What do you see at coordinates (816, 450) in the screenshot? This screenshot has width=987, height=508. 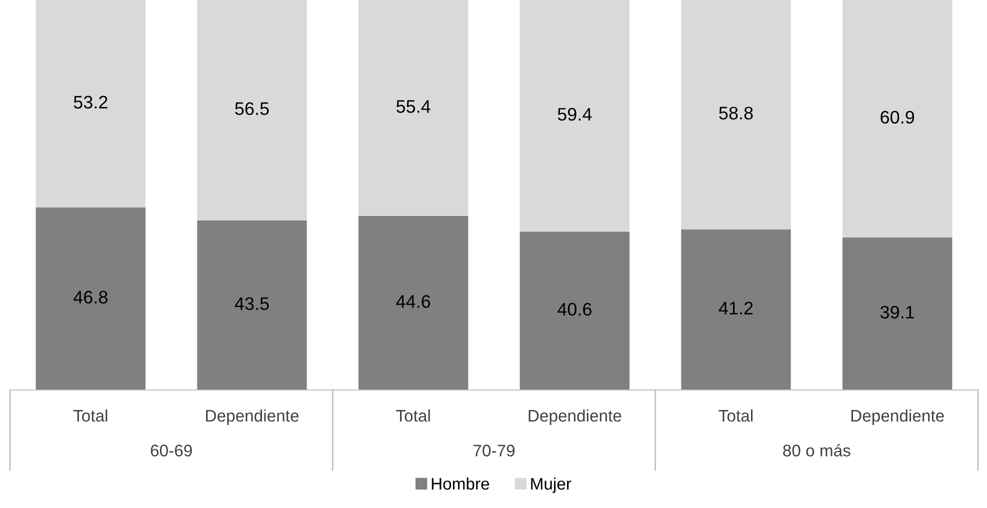 I see `text: 80 o más` at bounding box center [816, 450].